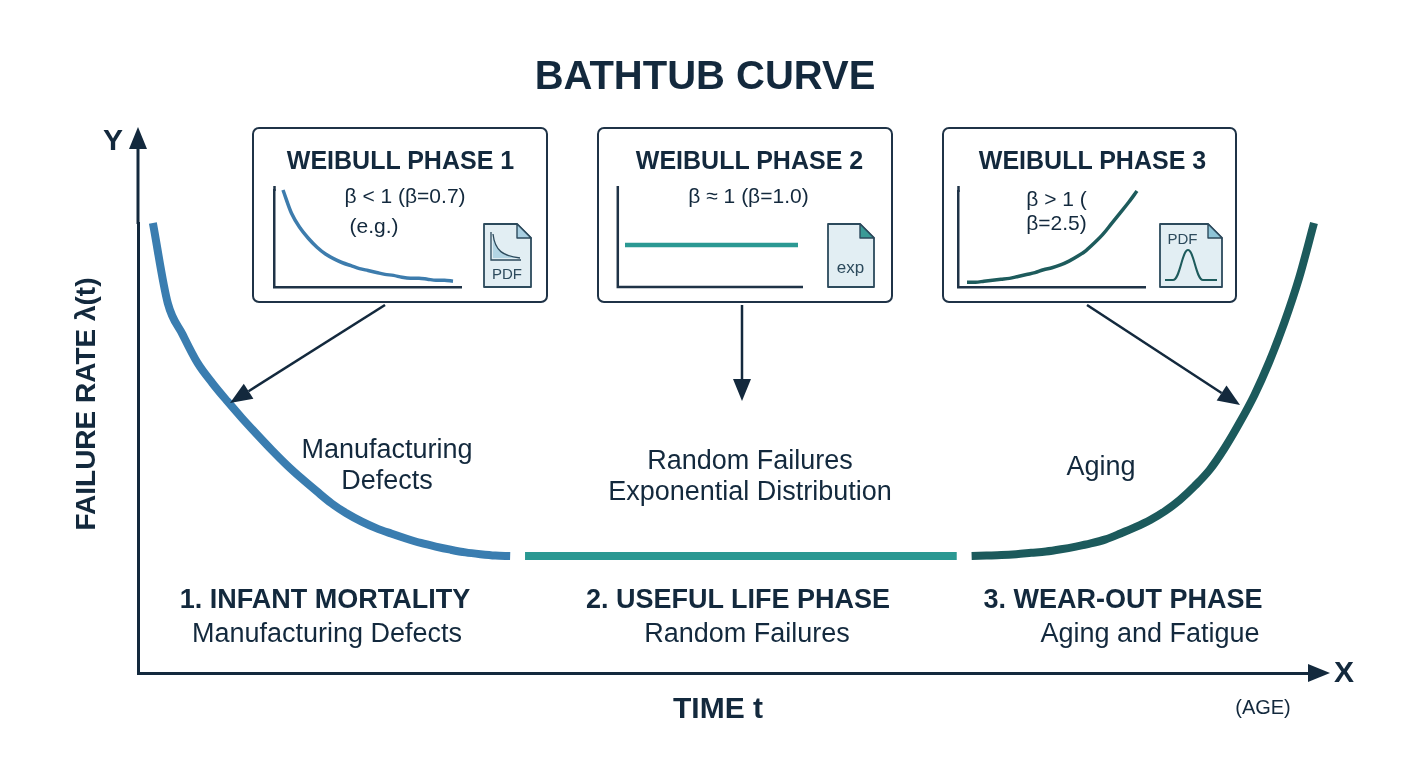  I want to click on text: Y, so click(113, 140).